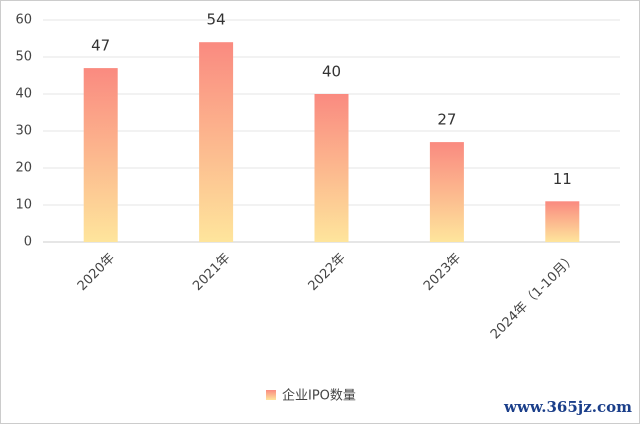 Image resolution: width=640 pixels, height=424 pixels. I want to click on value-label: 40, so click(331, 72).